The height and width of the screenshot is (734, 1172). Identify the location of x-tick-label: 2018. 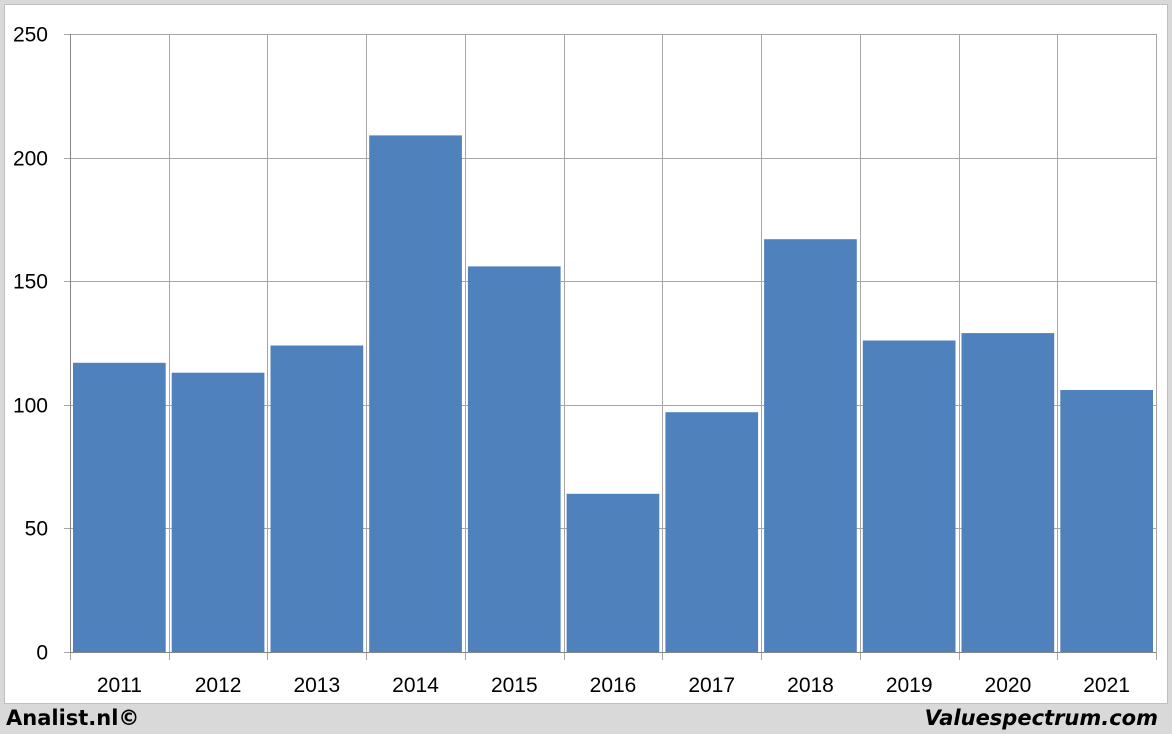
(810, 685).